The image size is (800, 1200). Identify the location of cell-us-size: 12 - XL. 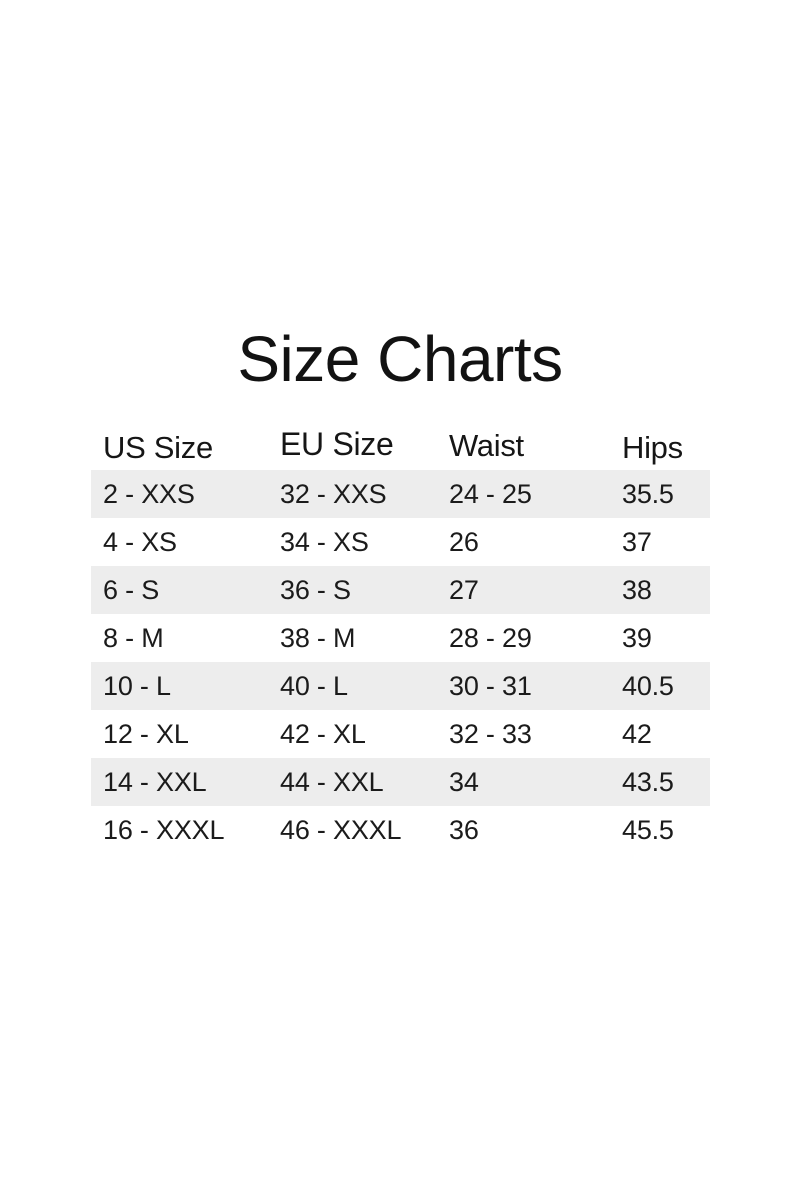
(146, 733).